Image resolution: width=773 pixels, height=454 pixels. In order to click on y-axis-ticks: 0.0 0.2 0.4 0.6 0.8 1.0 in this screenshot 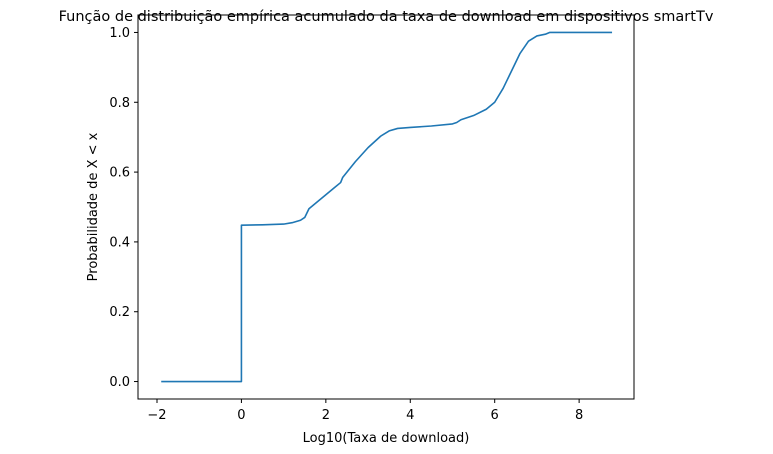, I will do `click(123, 208)`.